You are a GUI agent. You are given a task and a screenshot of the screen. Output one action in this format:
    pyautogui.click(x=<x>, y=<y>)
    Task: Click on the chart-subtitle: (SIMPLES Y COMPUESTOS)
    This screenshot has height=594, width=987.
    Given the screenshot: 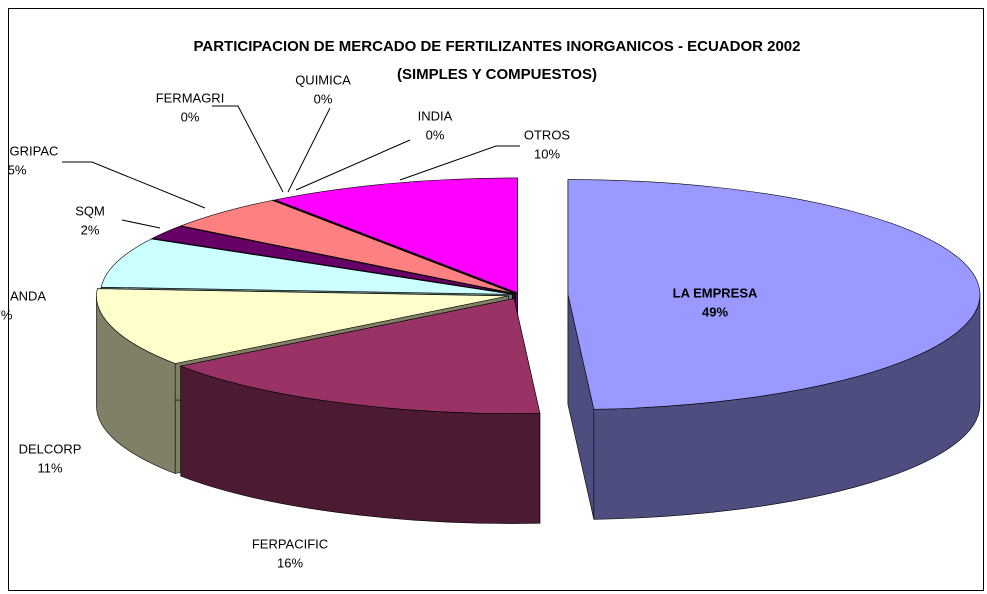 What is the action you would take?
    pyautogui.click(x=497, y=74)
    